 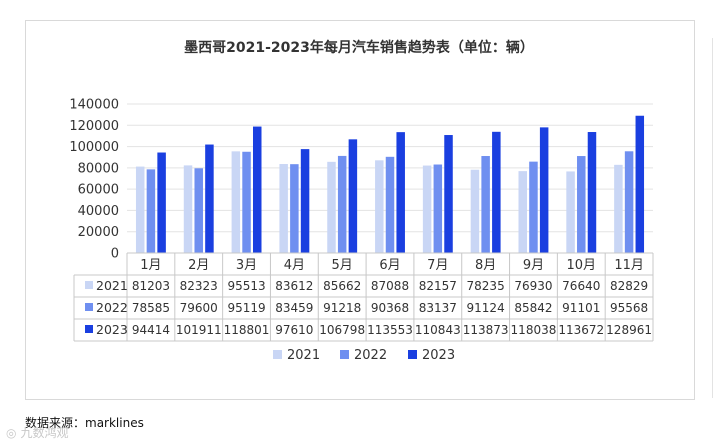 I want to click on data-label: 128961, so click(x=629, y=330).